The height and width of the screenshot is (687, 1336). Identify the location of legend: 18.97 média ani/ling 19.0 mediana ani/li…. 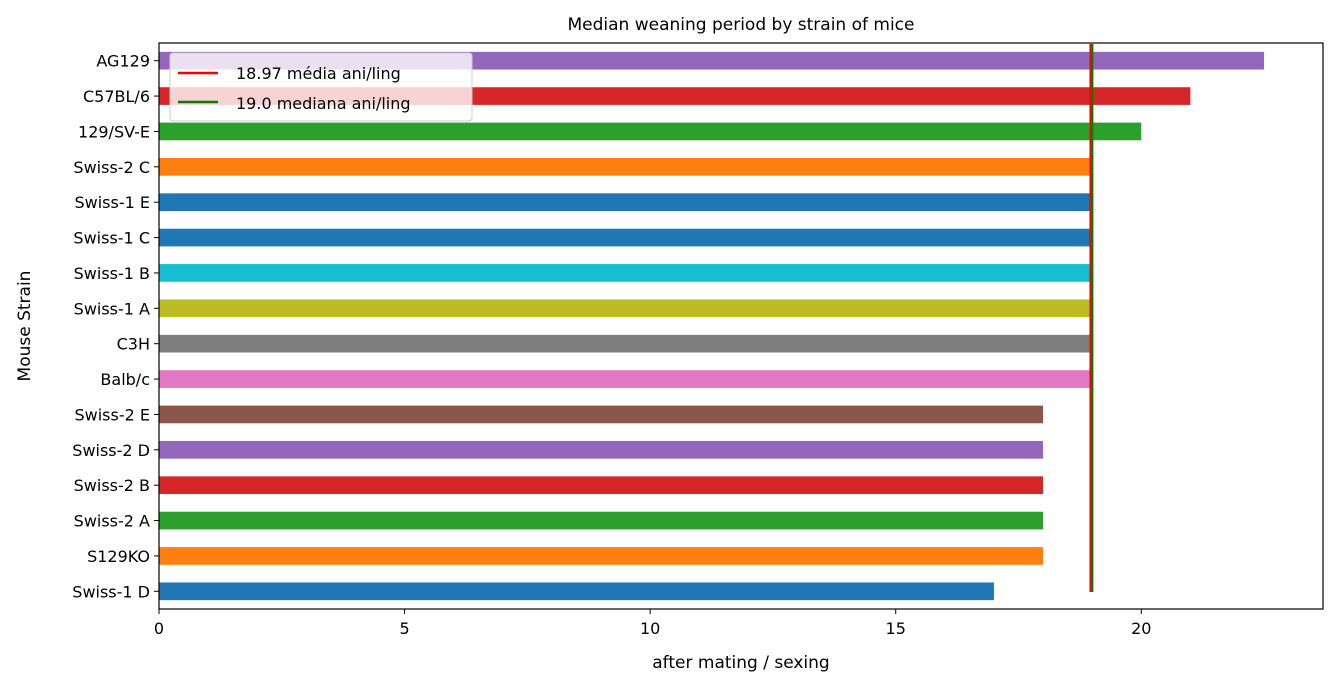
(321, 87).